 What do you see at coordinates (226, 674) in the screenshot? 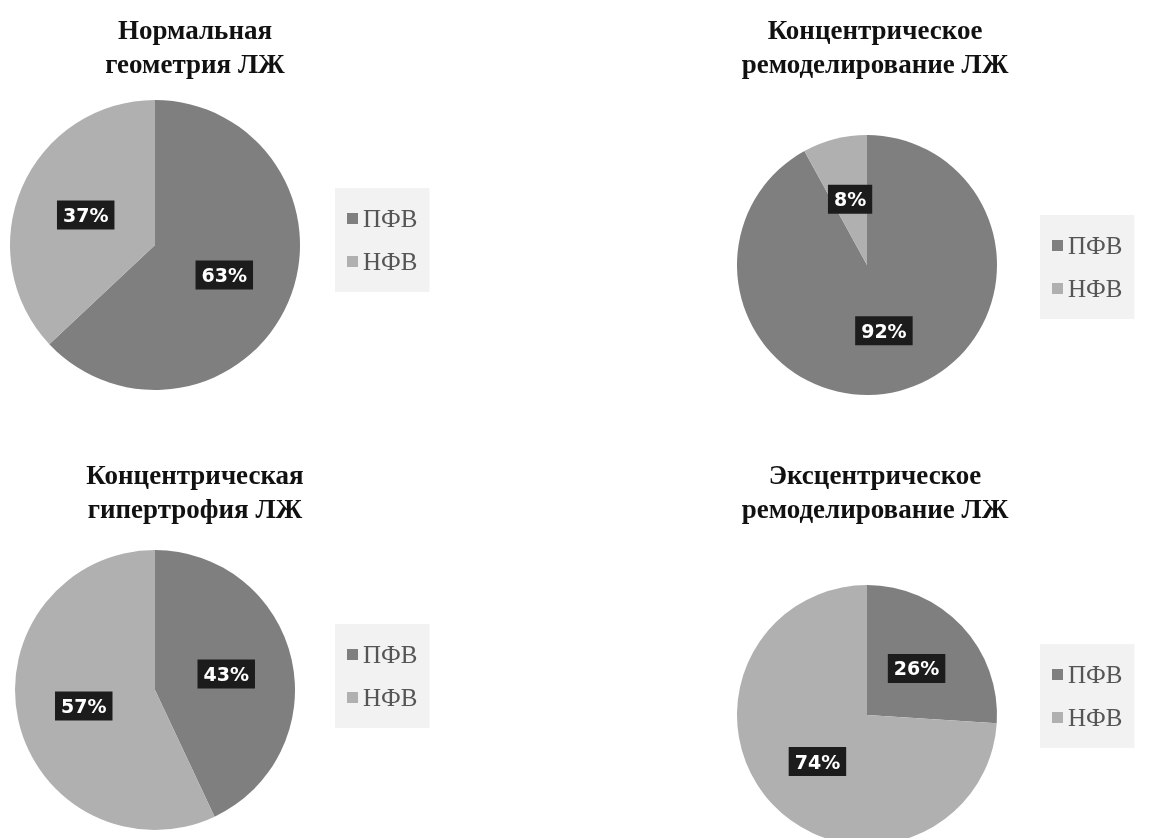
I see `data-label: 43%` at bounding box center [226, 674].